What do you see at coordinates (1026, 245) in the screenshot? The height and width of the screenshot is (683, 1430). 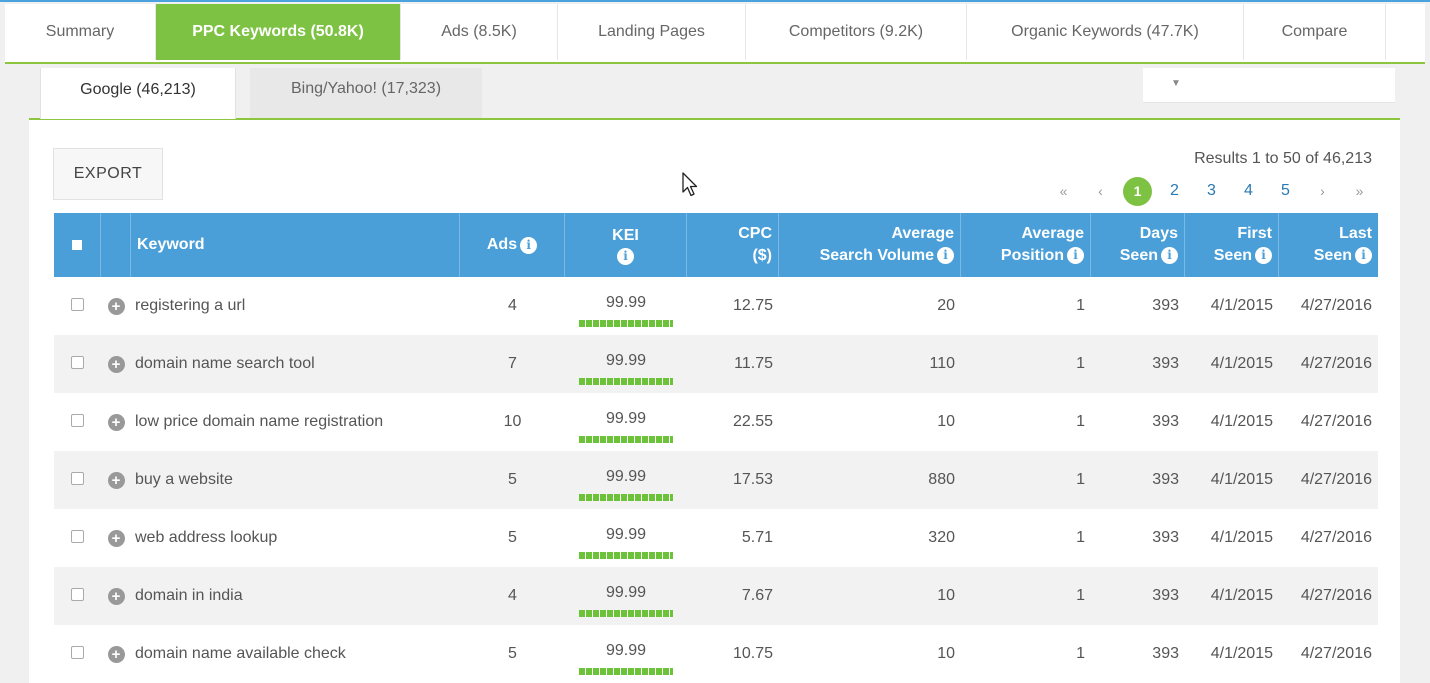 I see `col-avg-position: Average Position i` at bounding box center [1026, 245].